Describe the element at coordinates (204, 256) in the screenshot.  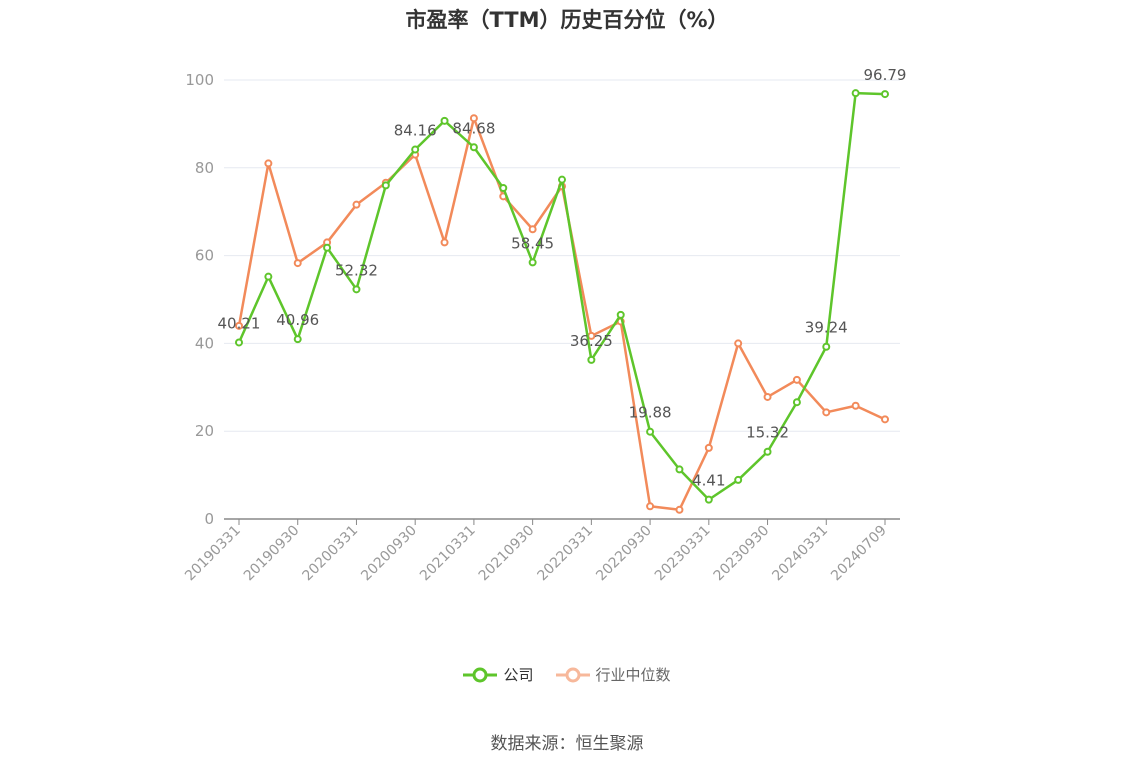
I see `y-tick-label: 60` at that location.